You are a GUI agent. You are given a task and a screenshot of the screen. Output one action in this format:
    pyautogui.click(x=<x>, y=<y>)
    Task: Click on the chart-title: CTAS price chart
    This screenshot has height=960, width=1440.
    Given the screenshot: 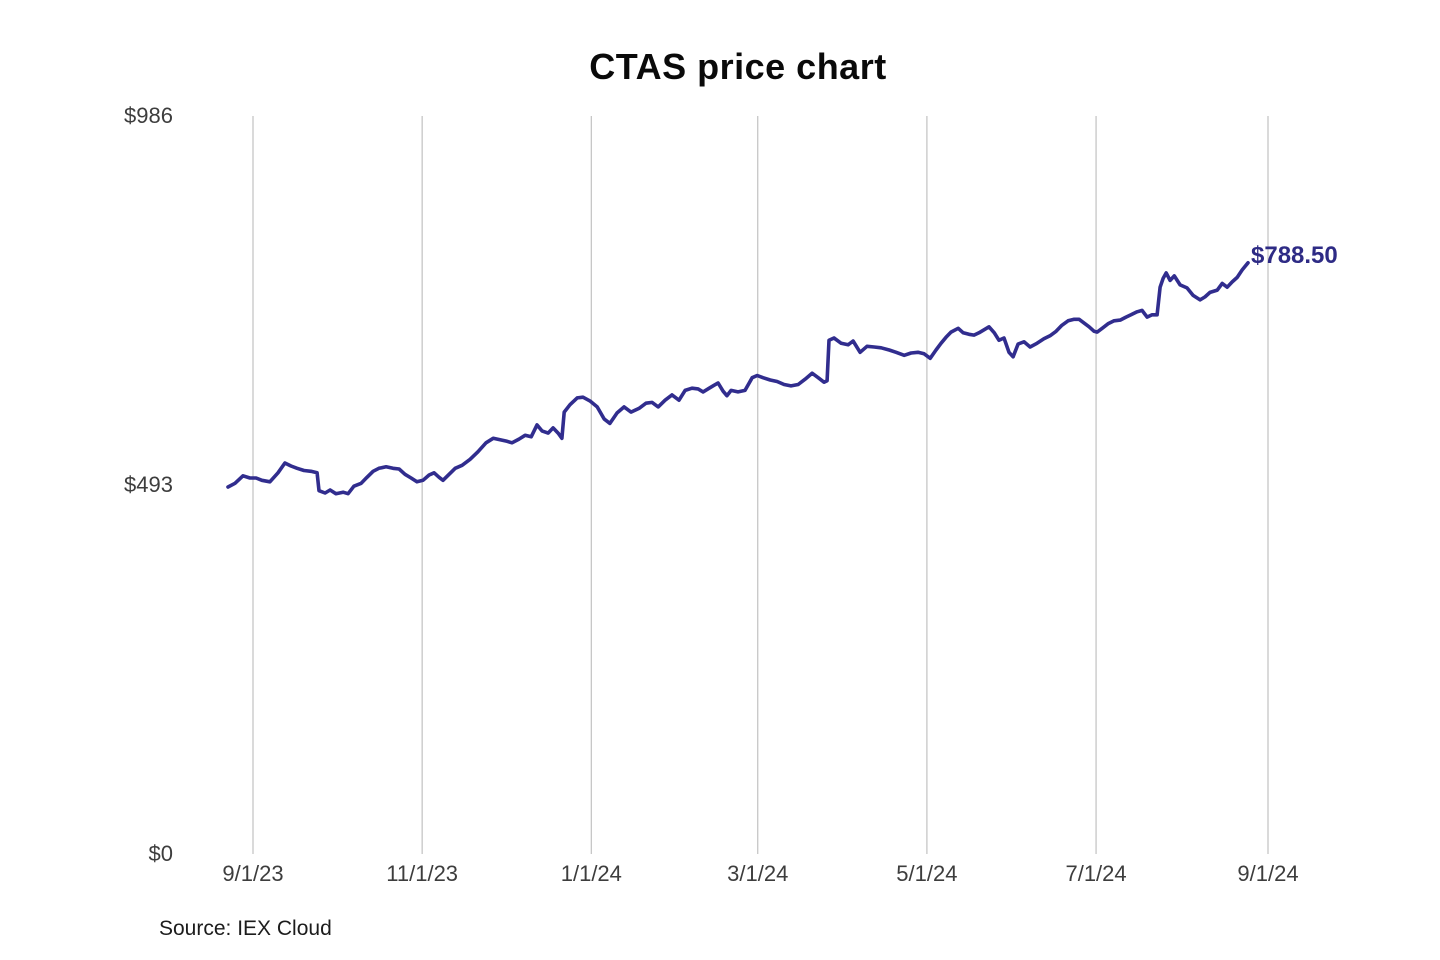 What is the action you would take?
    pyautogui.click(x=738, y=66)
    